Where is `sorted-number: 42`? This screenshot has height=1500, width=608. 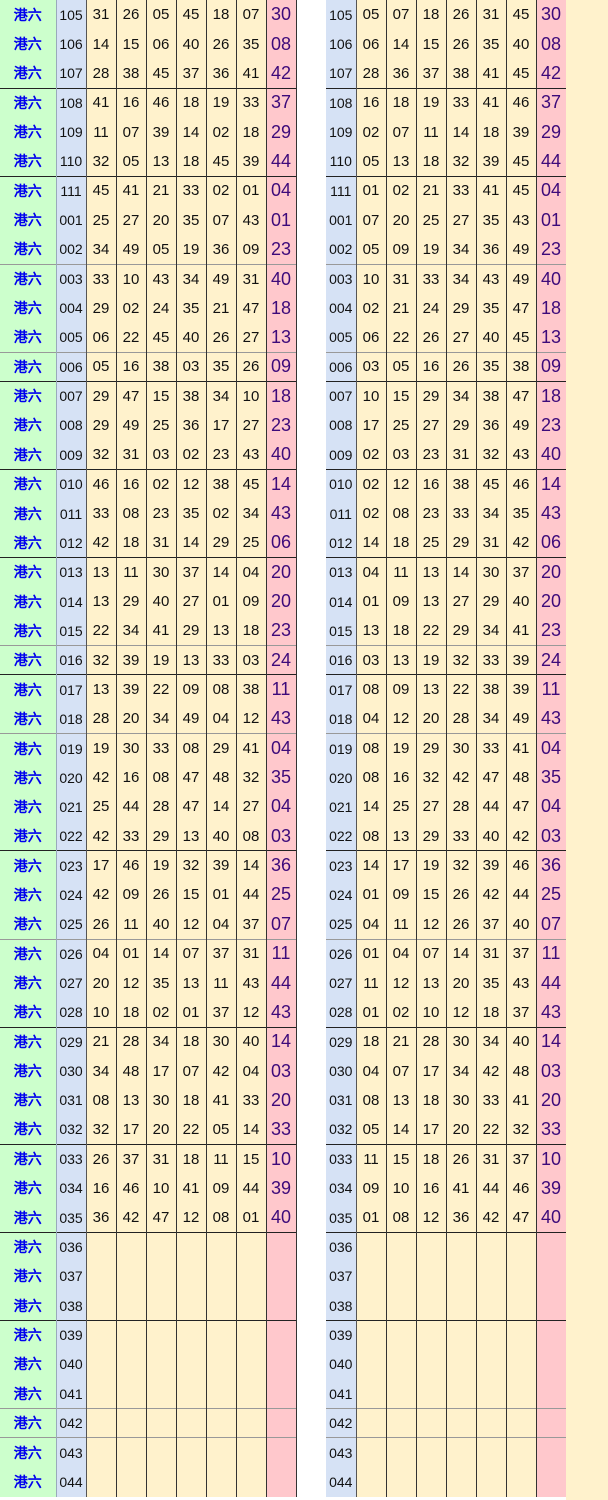
sorted-number: 42 is located at coordinates (491, 1071).